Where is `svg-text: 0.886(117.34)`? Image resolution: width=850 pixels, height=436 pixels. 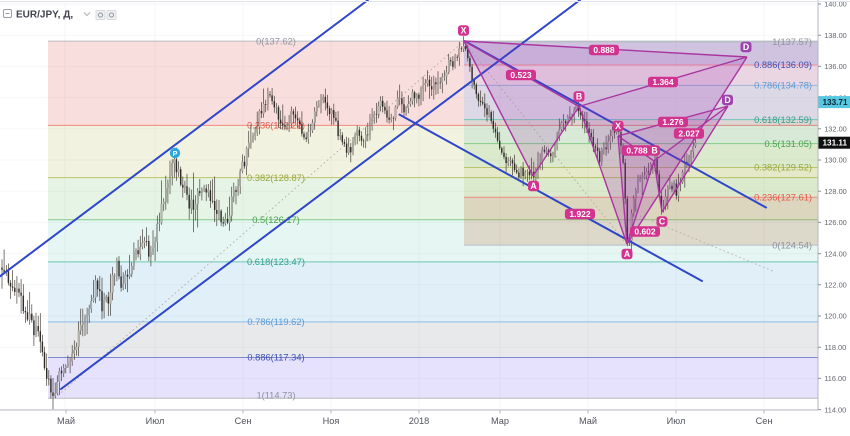 svg-text: 0.886(117.34) is located at coordinates (275, 358).